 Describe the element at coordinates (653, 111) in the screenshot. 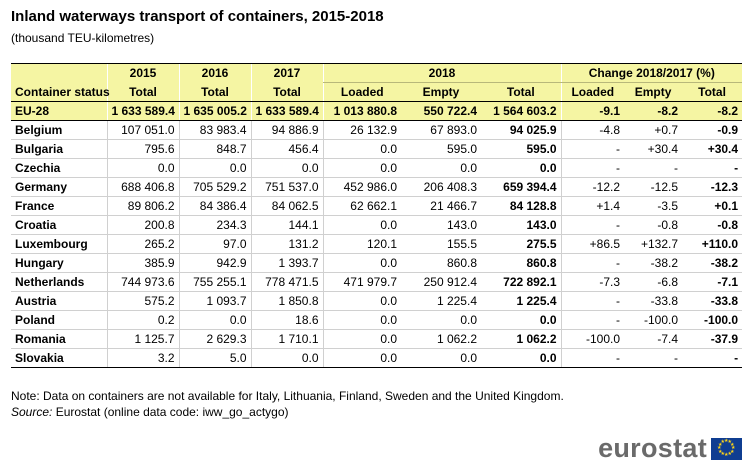

I see `table-cell: -8.2` at that location.